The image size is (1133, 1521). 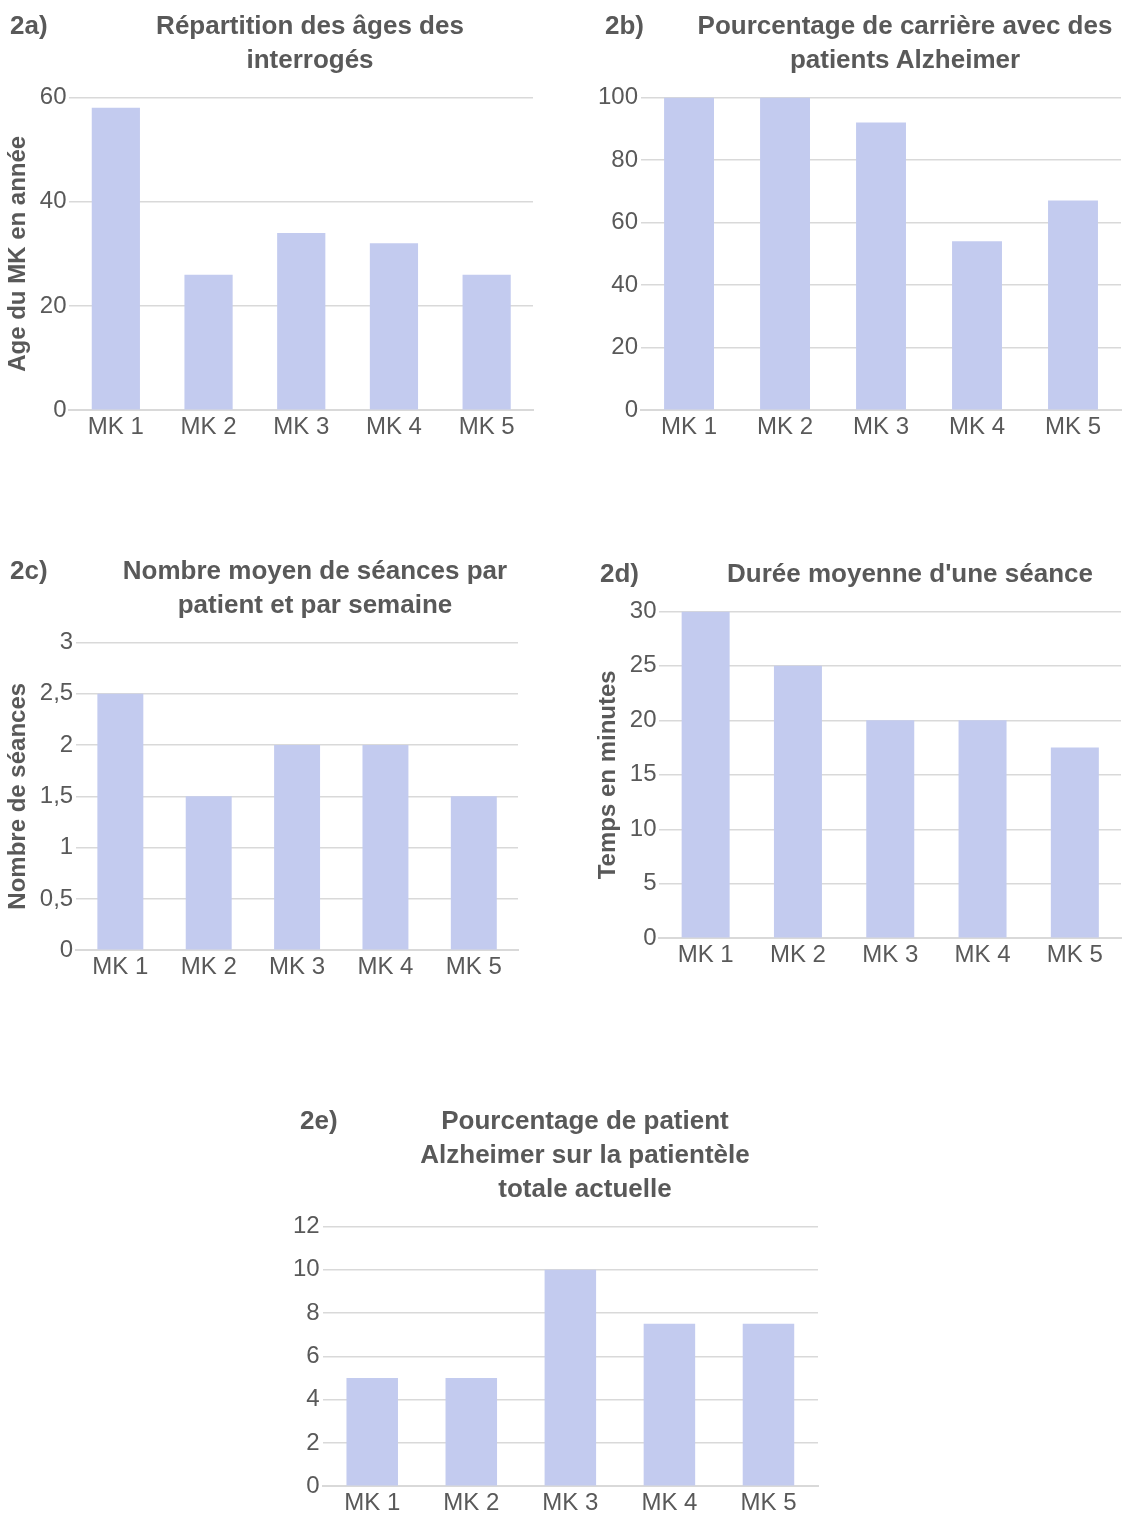 I want to click on chart-title: Pourcentage de carrière avec des patients Alzheimer, so click(x=905, y=42).